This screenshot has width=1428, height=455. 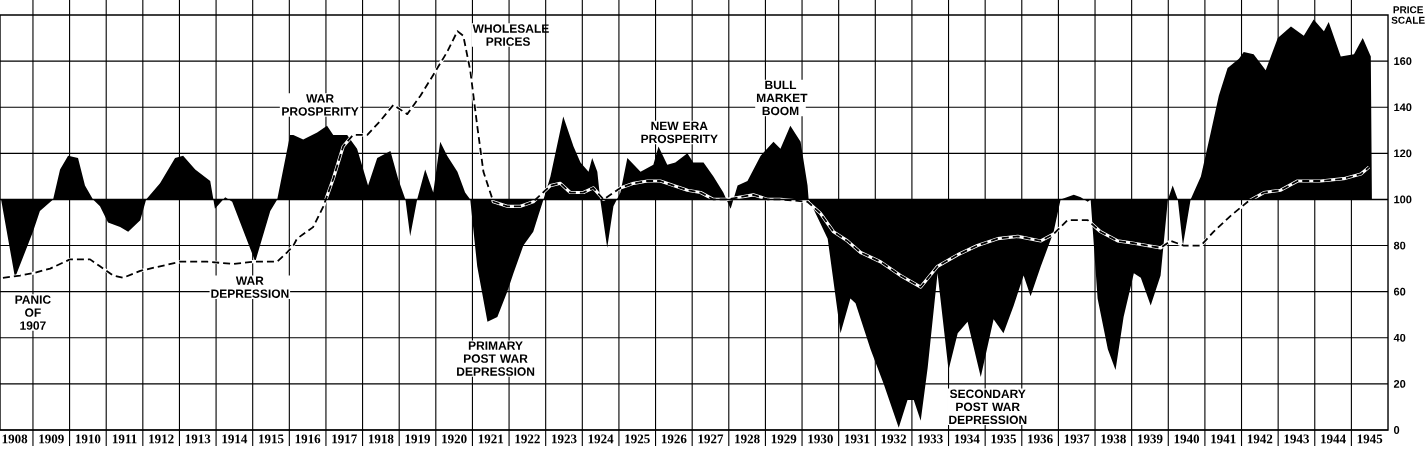 What do you see at coordinates (1408, 15) in the screenshot?
I see `y-axis-title: PRICE SCALE` at bounding box center [1408, 15].